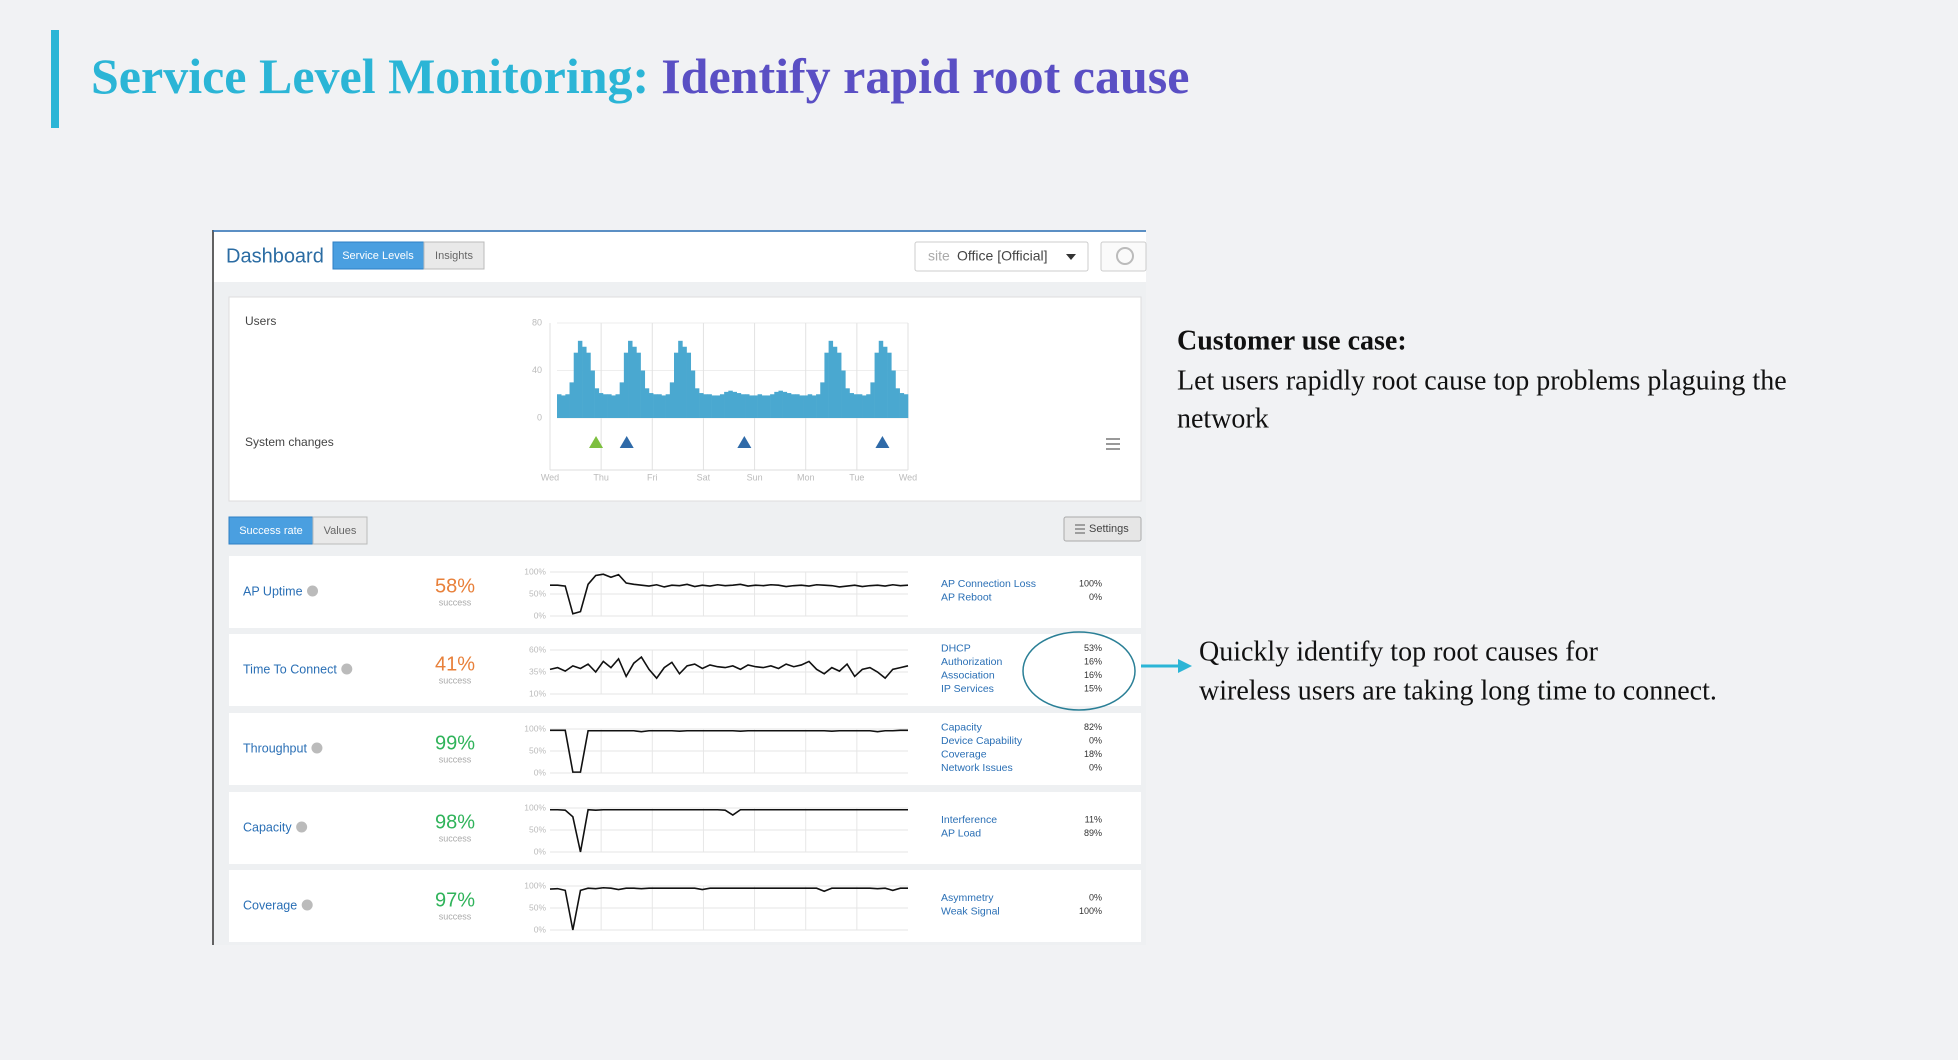  I want to click on tab-label: Service Levels, so click(378, 256).